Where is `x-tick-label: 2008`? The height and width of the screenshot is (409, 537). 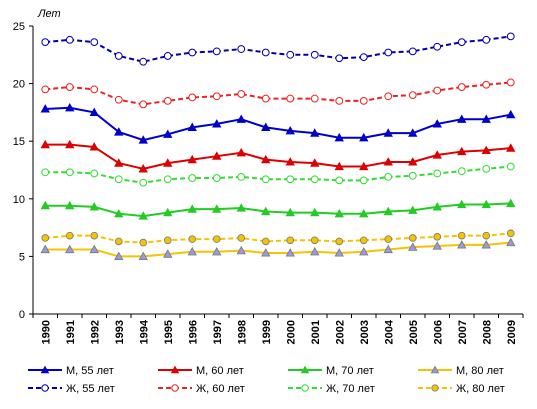 x-tick-label: 2008 is located at coordinates (487, 332).